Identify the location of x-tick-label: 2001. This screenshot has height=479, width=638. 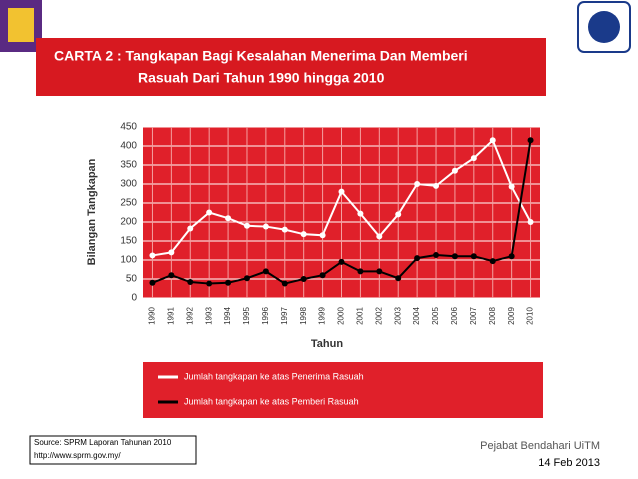
(360, 316).